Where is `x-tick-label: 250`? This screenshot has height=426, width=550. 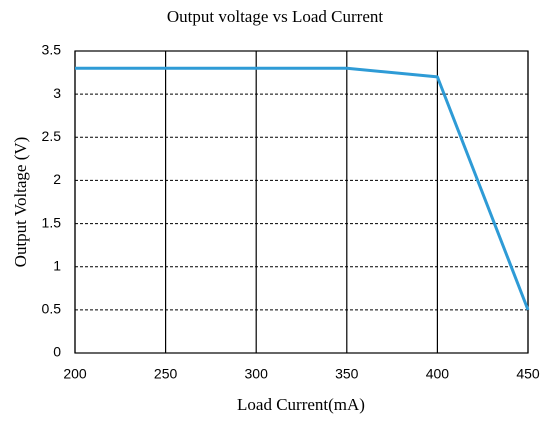 x-tick-label: 250 is located at coordinates (166, 374).